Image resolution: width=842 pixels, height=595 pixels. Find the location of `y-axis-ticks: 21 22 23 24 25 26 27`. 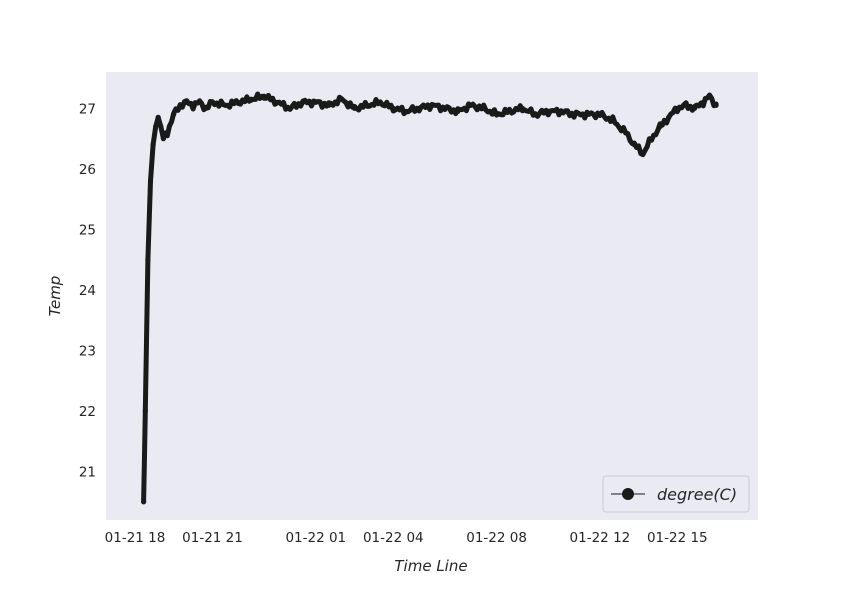

y-axis-ticks: 21 22 23 24 25 26 27 is located at coordinates (87, 290).